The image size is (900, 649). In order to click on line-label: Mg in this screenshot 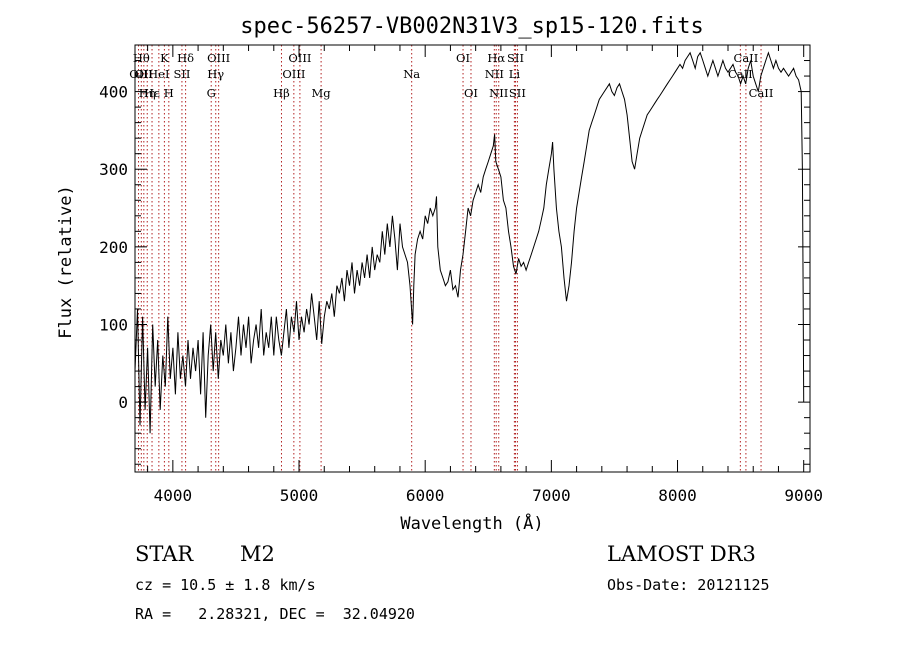, I will do `click(322, 93)`.